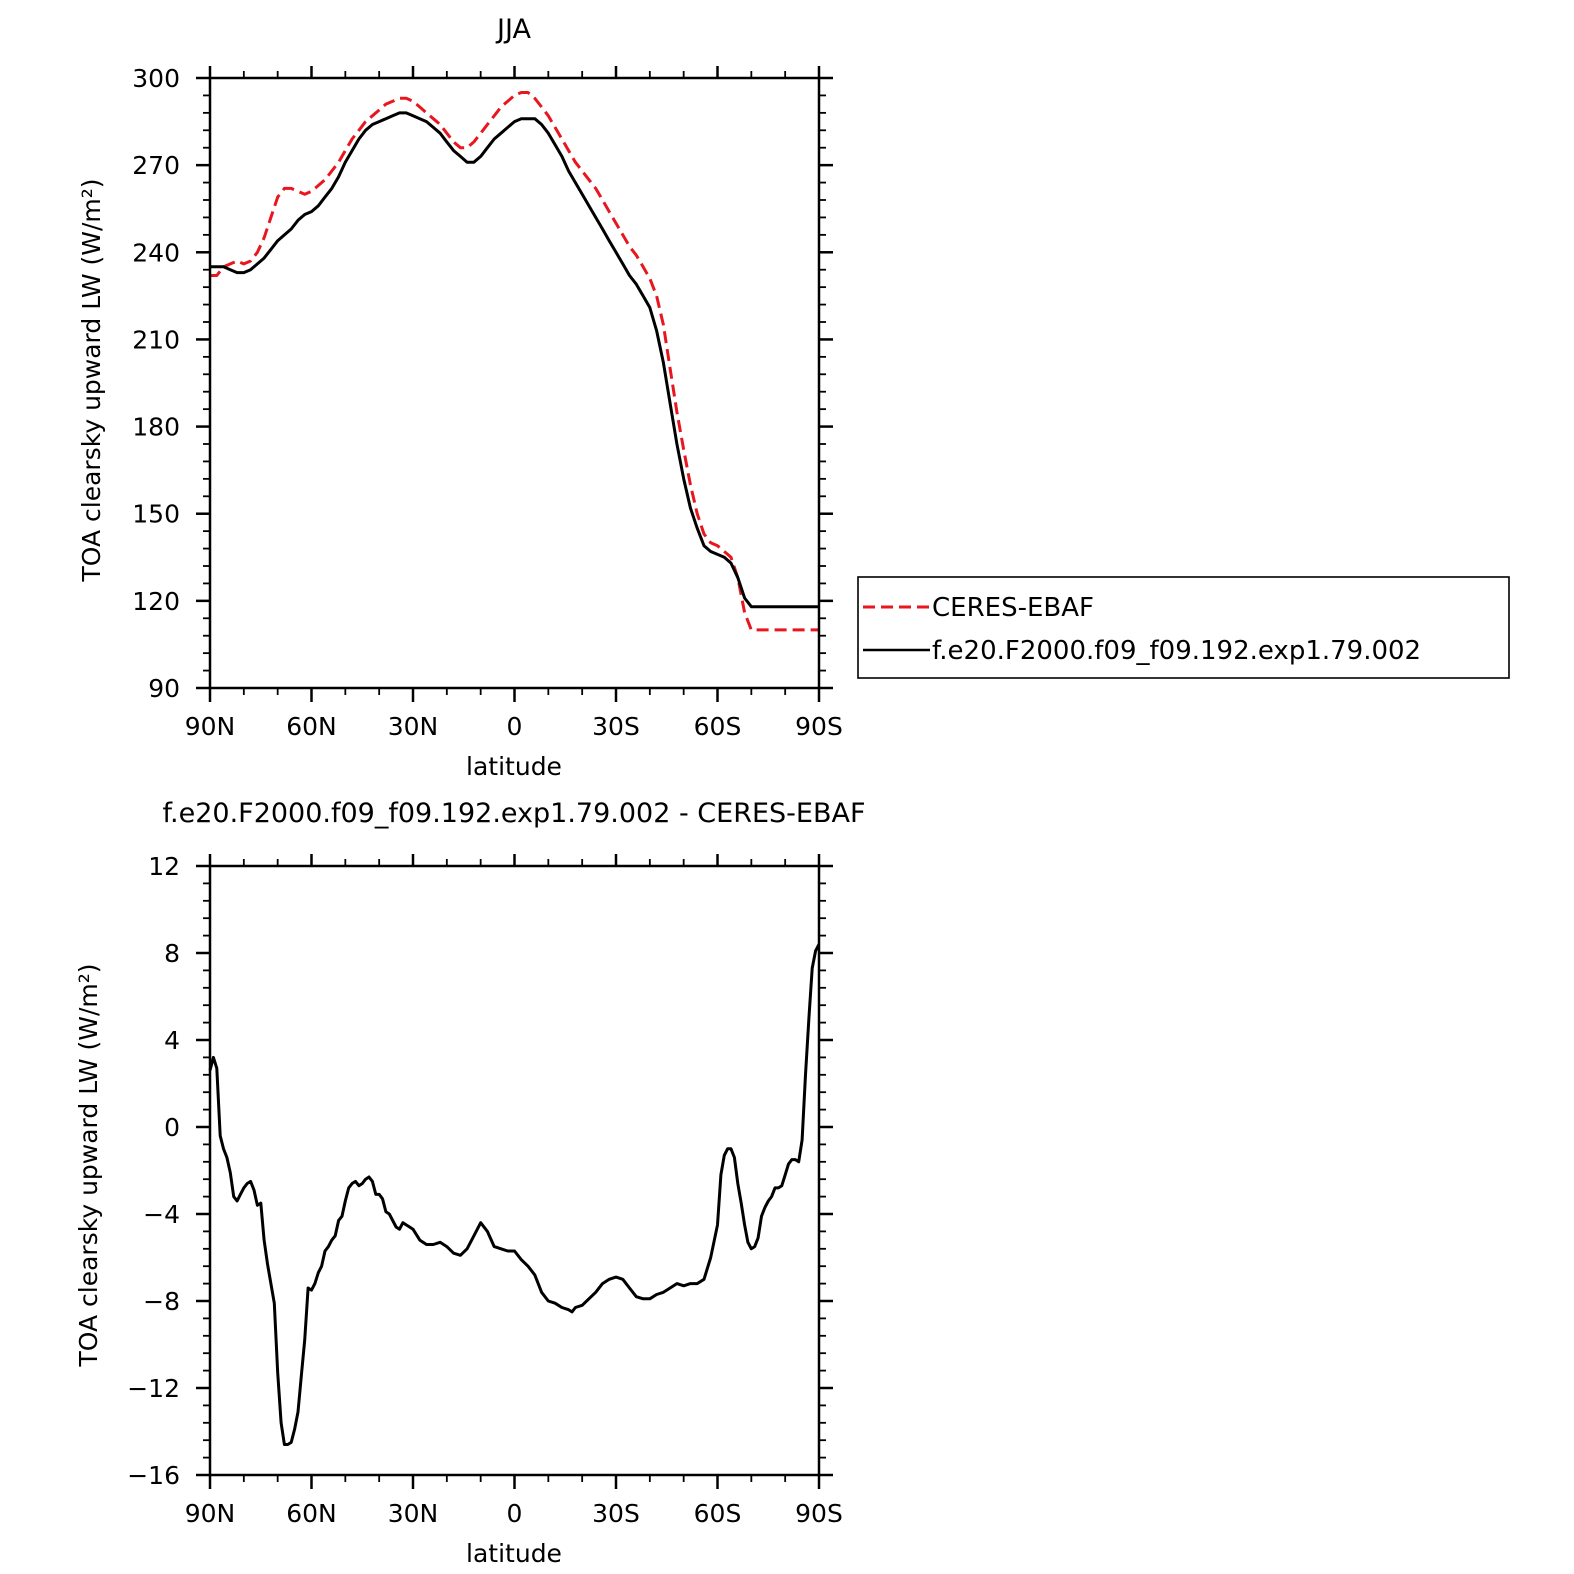  Describe the element at coordinates (514, 1553) in the screenshot. I see `bottom-xlabel: latitude` at that location.